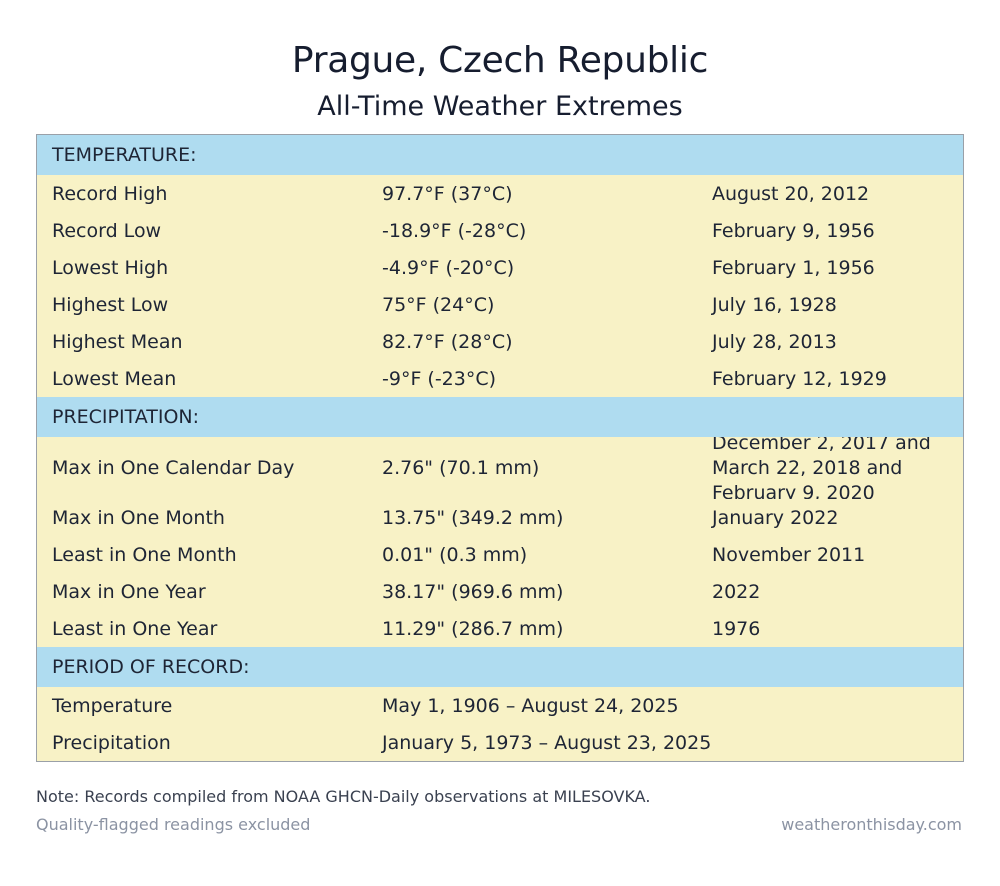  I want to click on row-value: May 1, 1906 – August 24, 2025, so click(530, 705).